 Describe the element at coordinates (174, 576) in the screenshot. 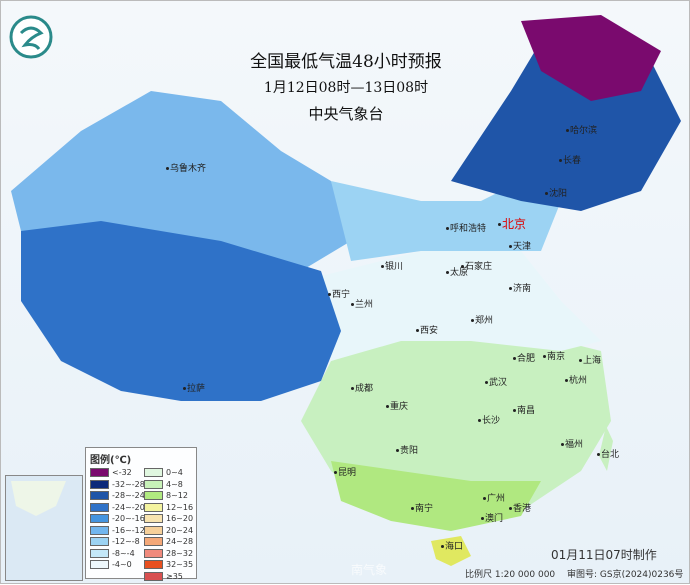

I see `legend-label: ≥35` at that location.